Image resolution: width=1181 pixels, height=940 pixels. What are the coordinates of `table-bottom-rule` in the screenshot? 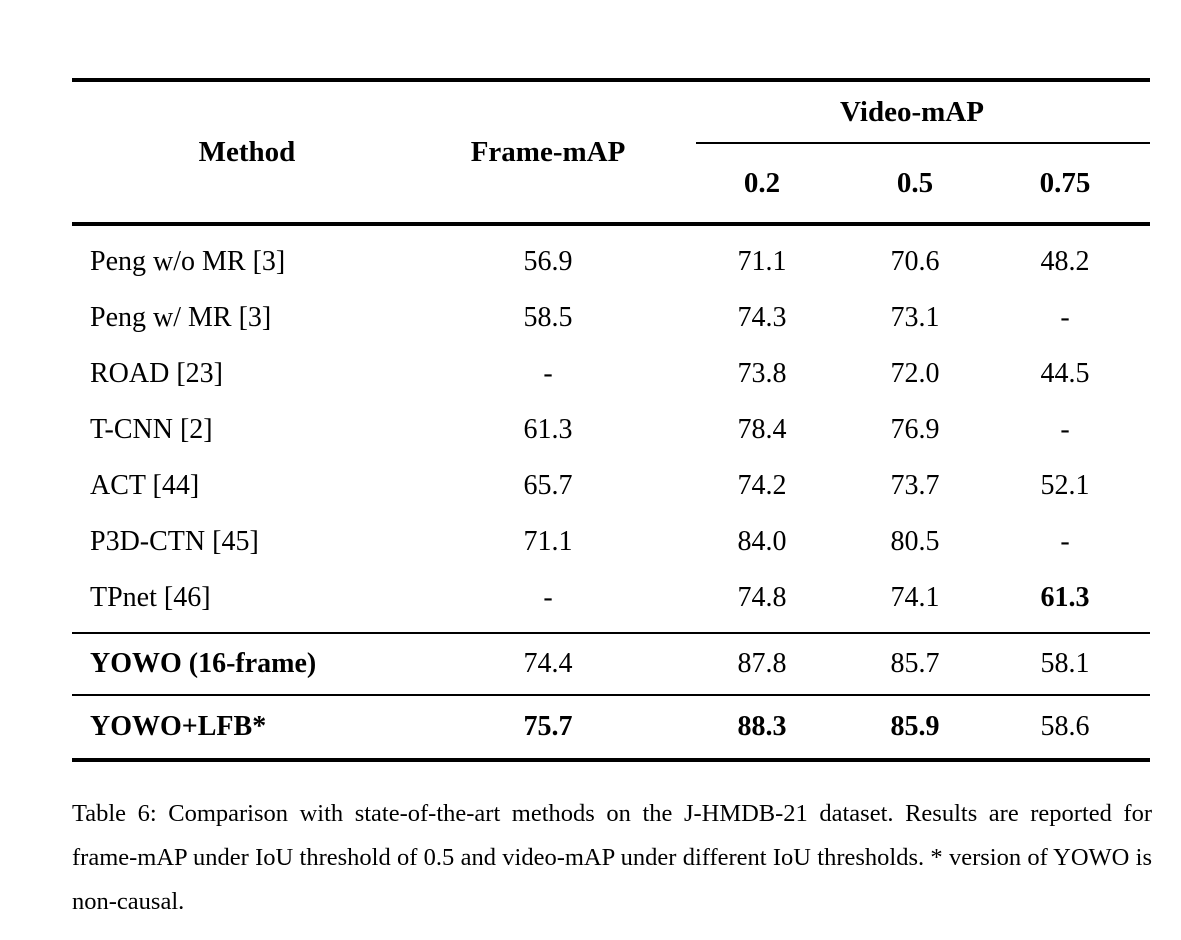 It's located at (611, 760).